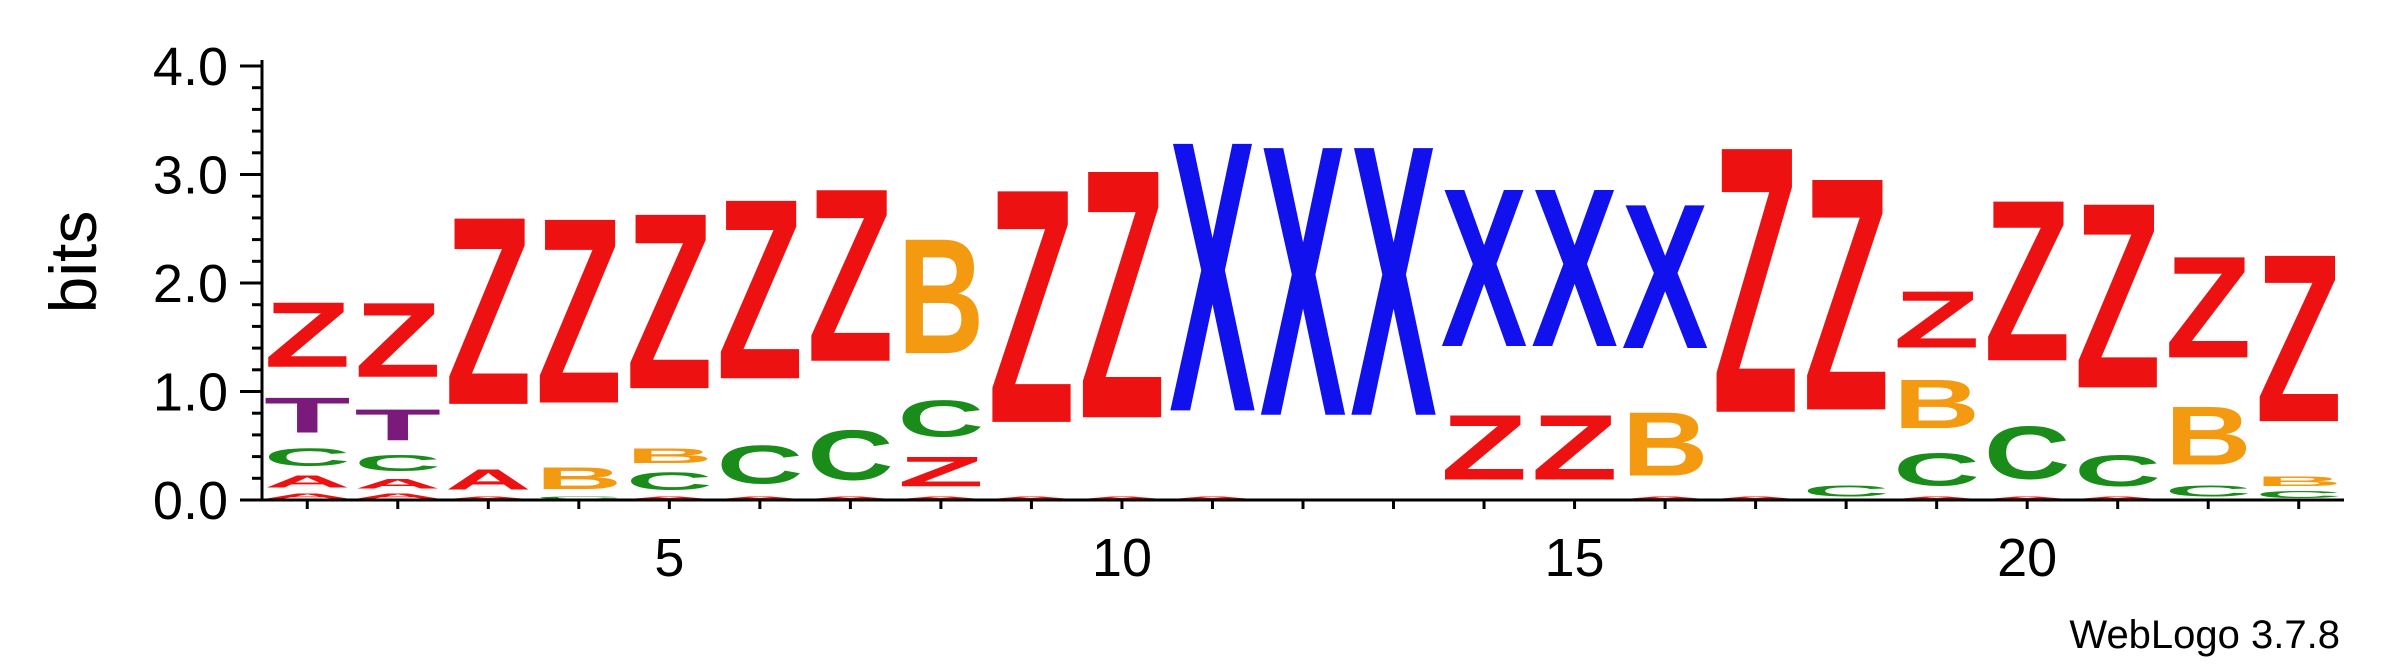  What do you see at coordinates (1575, 558) in the screenshot?
I see `x-tick-label: 15` at bounding box center [1575, 558].